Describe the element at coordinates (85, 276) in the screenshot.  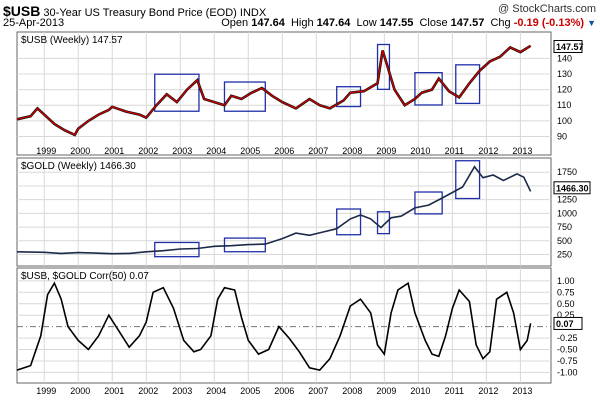
I see `panel-title: $USB, $GOLD Corr(50) 0.07` at that location.